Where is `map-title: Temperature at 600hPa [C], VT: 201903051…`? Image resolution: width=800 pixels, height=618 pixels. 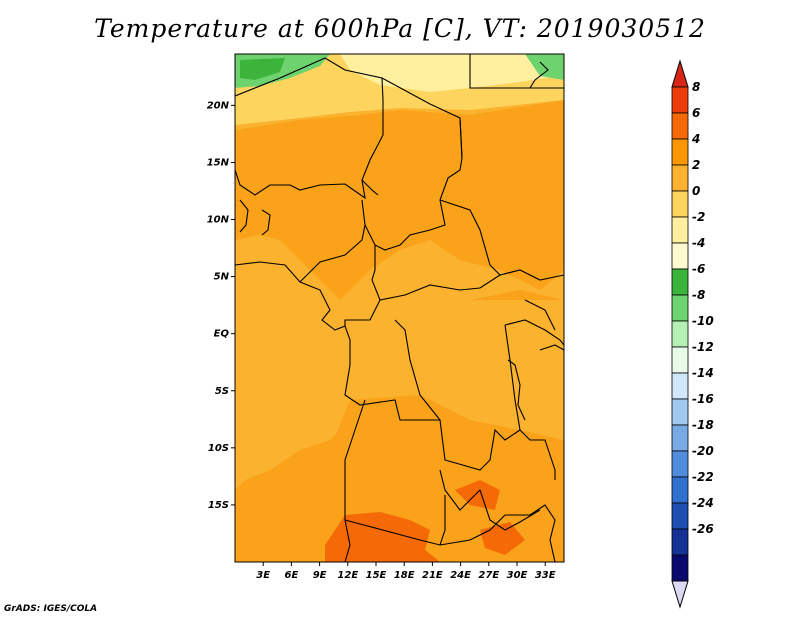
map-title: Temperature at 600hPa [C], VT: 201903051… is located at coordinates (400, 28).